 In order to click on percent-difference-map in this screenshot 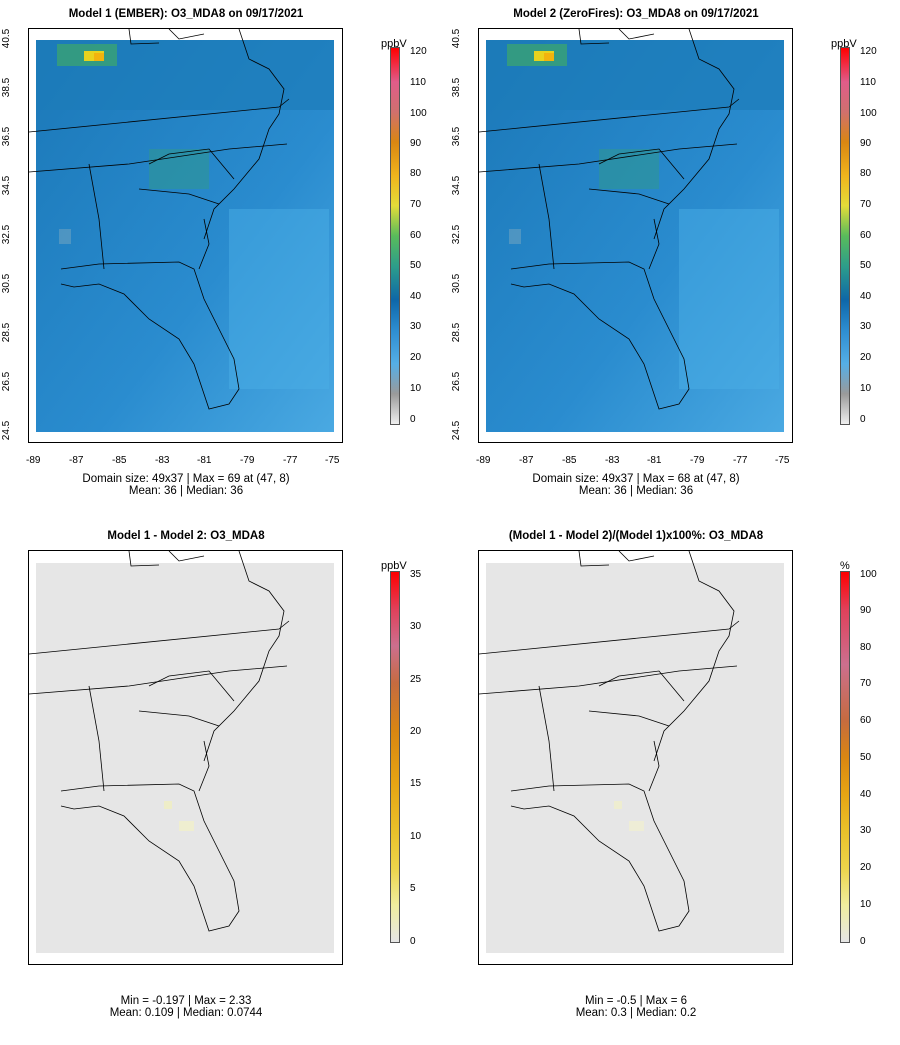, I will do `click(631, 752)`.